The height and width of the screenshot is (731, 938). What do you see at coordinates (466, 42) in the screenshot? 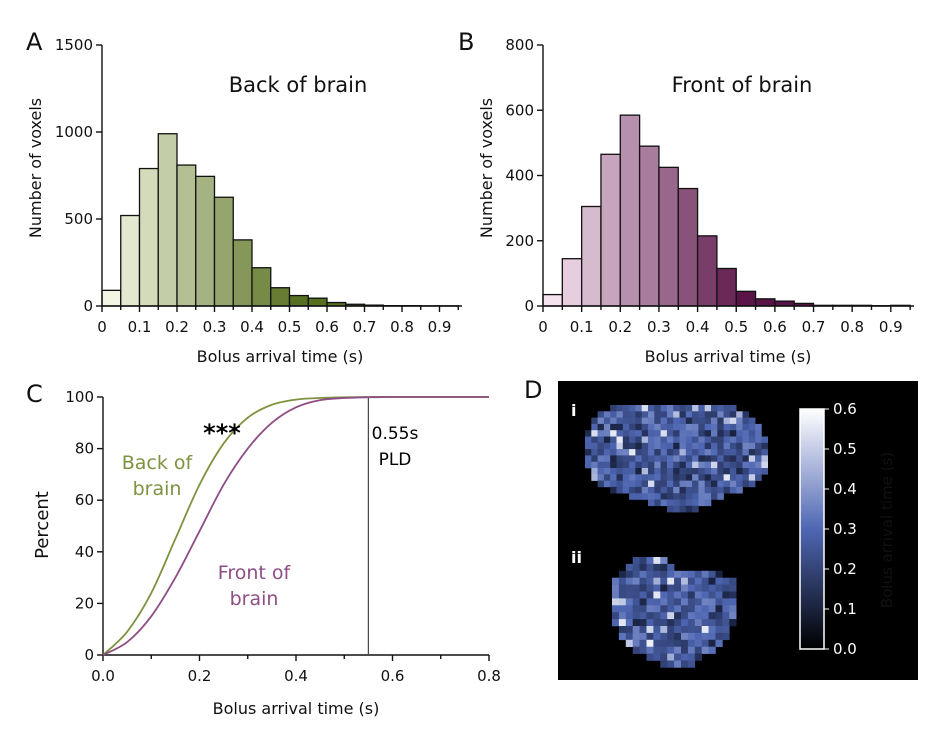
I see `panel-letter-b: B` at bounding box center [466, 42].